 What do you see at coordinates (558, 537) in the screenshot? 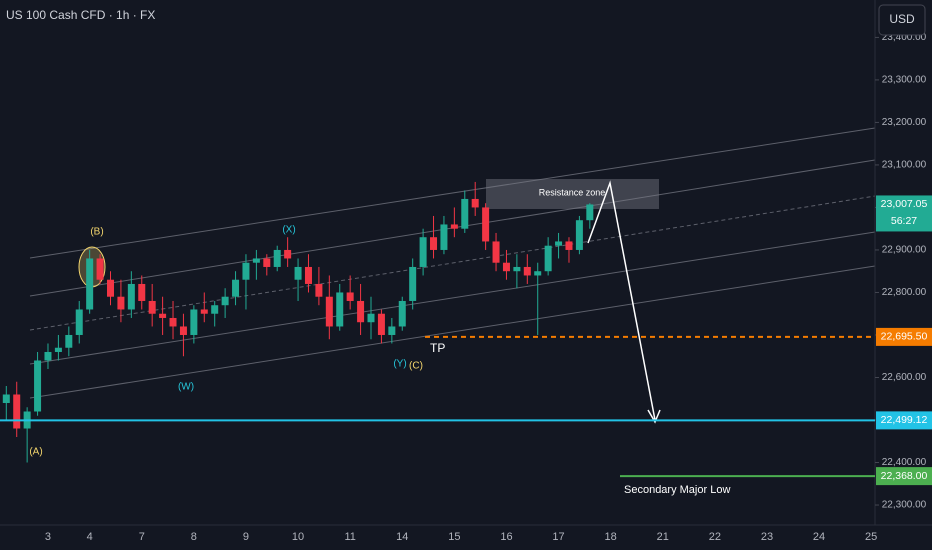
I see `x-tick-label: 17` at bounding box center [558, 537].